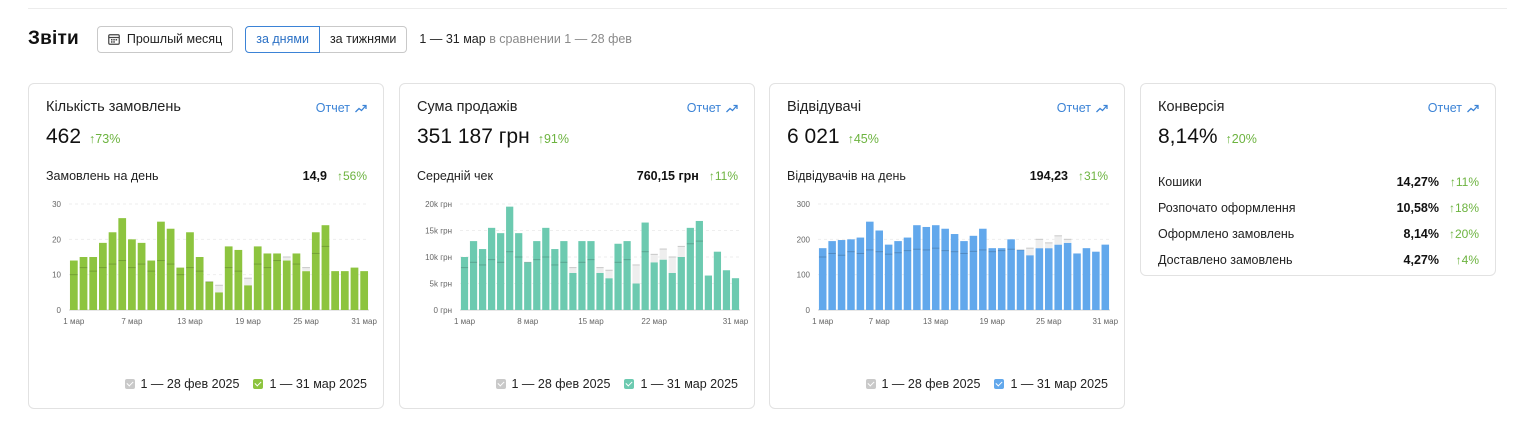 The image size is (1517, 422). Describe the element at coordinates (282, 39) in the screenshot. I see `view-by-day-button: за днями` at that location.